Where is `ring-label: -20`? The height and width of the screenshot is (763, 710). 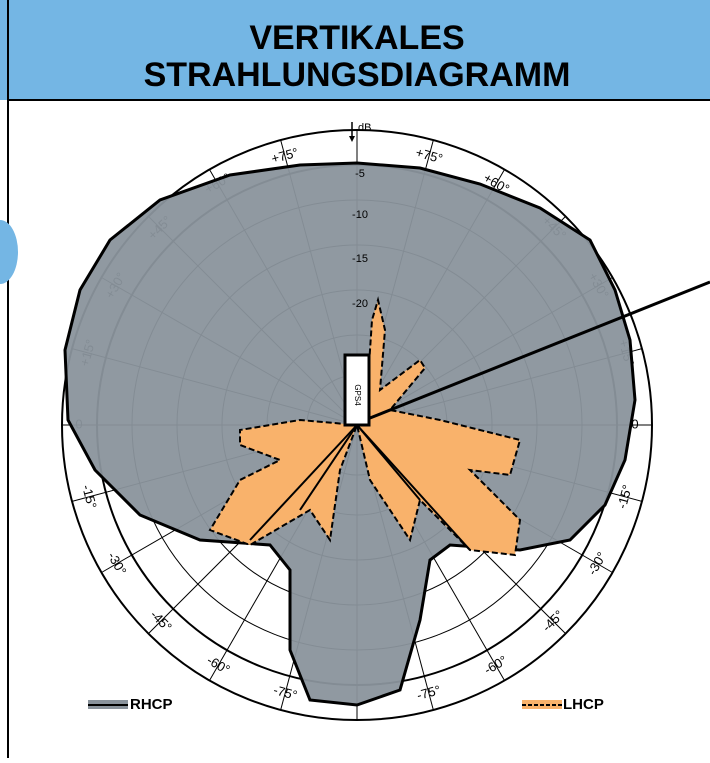
ring-label: -20 is located at coordinates (360, 304).